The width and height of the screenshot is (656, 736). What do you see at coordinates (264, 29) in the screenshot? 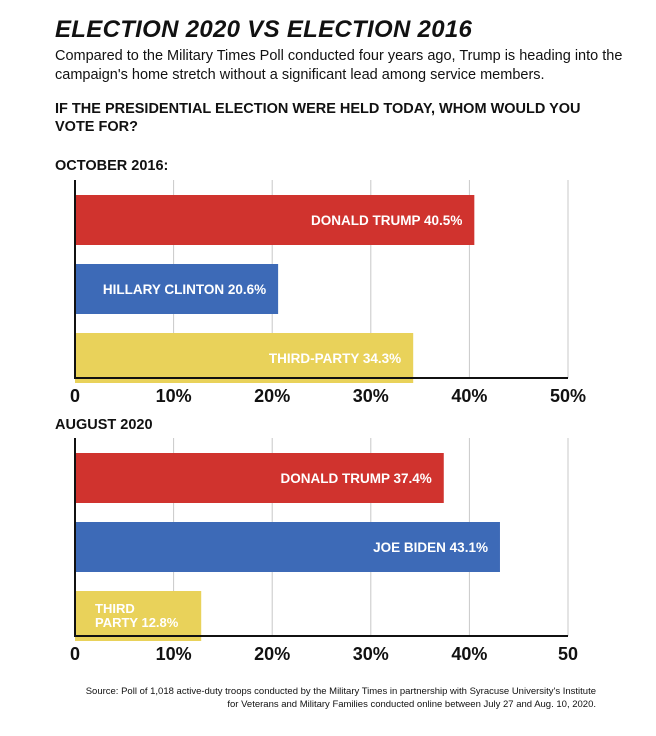
I see `chart-title: ELECTION 2020 VS ELECTION 2016` at bounding box center [264, 29].